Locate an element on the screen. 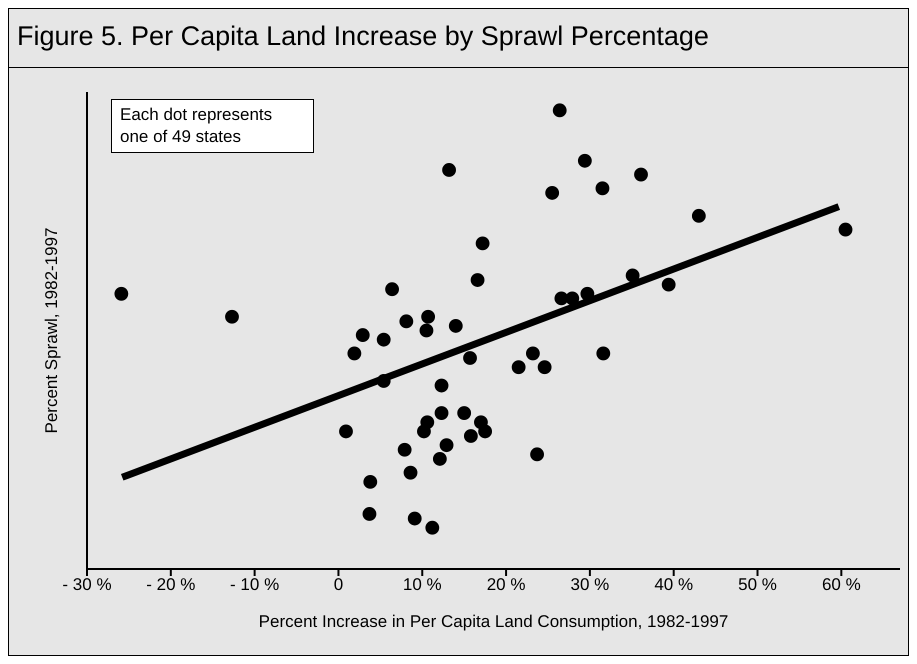 The width and height of the screenshot is (917, 664). x-axis-title: Percent Increase in Per Capita Land Consumption, 1982-1997 is located at coordinates (493, 621).